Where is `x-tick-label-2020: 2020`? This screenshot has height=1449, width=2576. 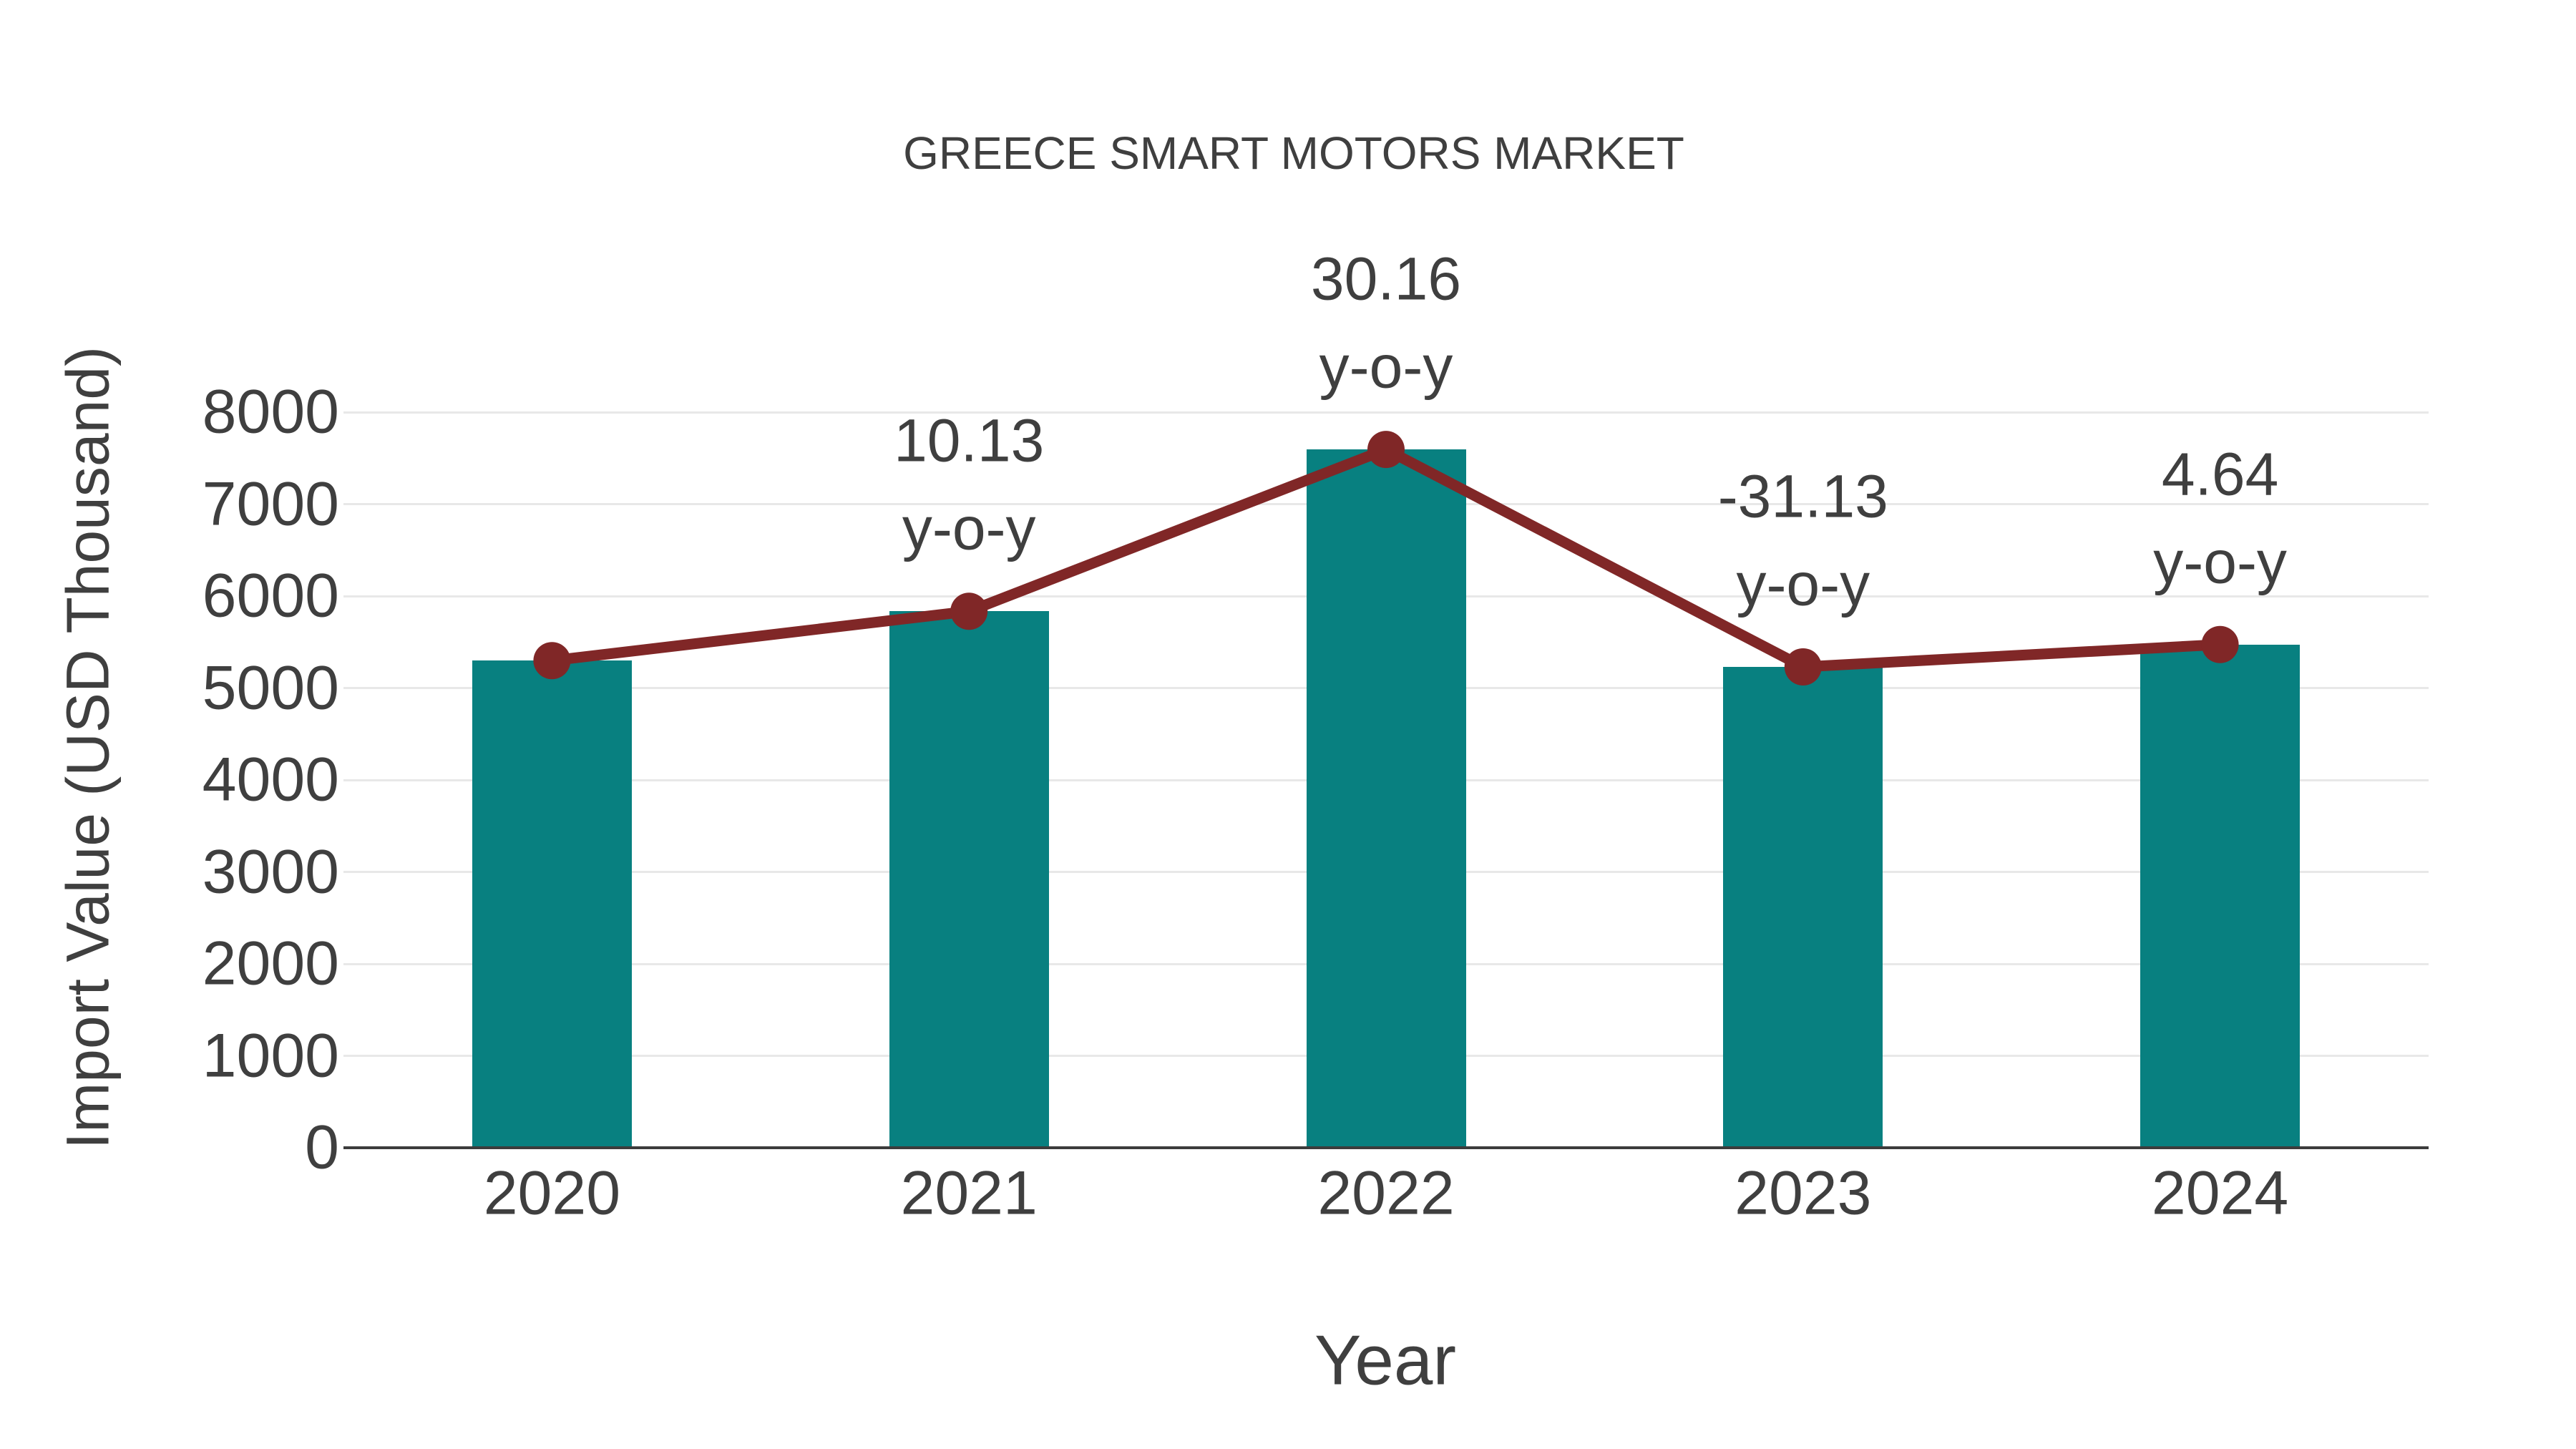
x-tick-label-2020: 2020 is located at coordinates (552, 1193).